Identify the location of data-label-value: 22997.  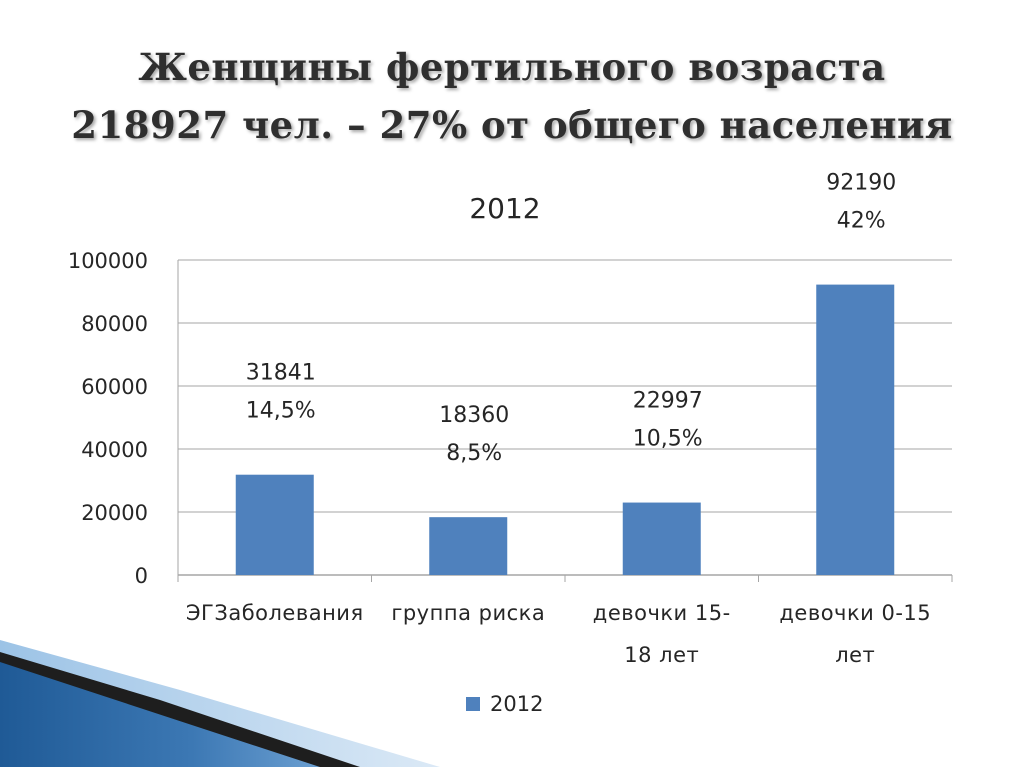
(668, 401).